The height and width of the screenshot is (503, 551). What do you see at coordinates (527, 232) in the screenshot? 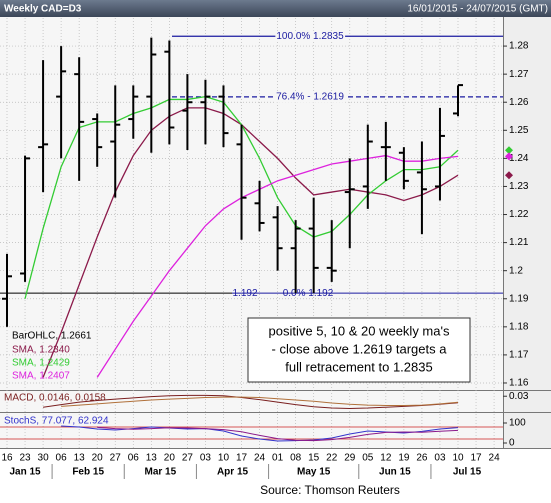
I see `axis-area` at bounding box center [527, 232].